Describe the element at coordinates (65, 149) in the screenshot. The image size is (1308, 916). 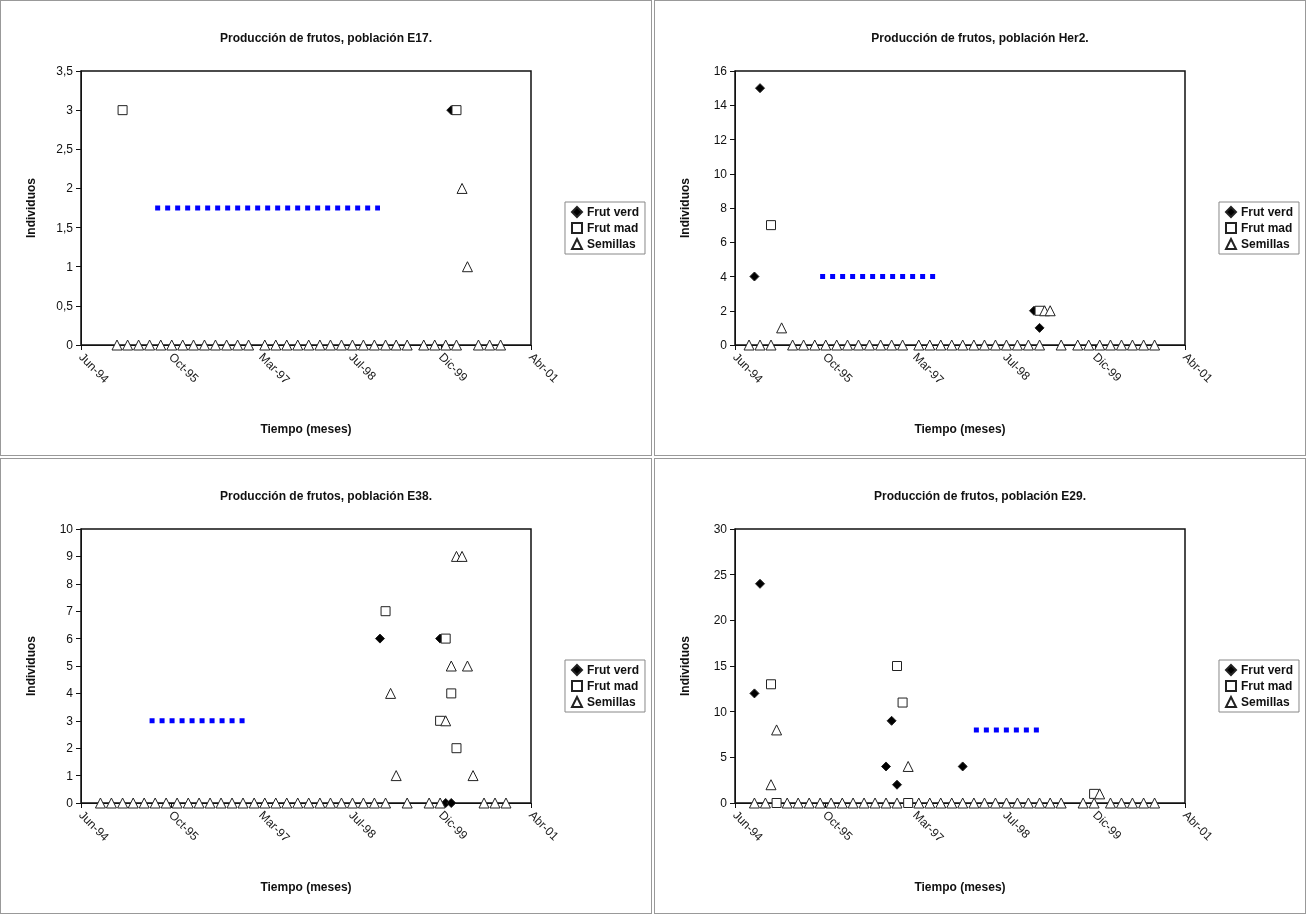
I see `y-tick-label: 2,5` at that location.